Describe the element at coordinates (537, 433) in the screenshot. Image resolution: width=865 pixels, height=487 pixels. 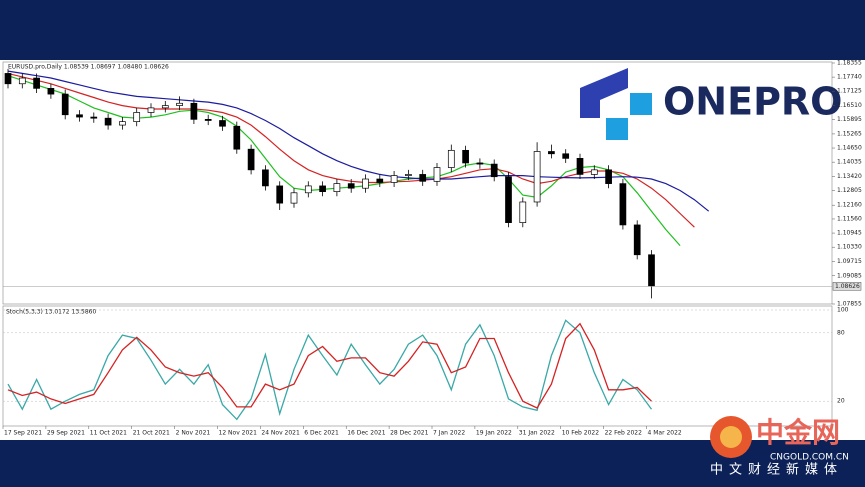
I see `x-tick-label: 31 Jan 2022` at that location.